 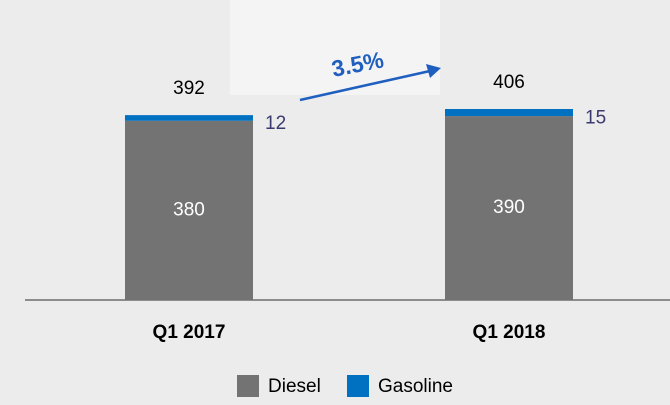 I want to click on value-label: 390, so click(x=509, y=207).